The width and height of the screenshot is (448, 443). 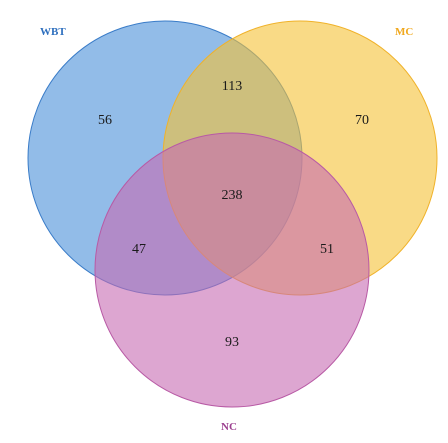 What do you see at coordinates (105, 120) in the screenshot?
I see `wbt-only-count: 56` at bounding box center [105, 120].